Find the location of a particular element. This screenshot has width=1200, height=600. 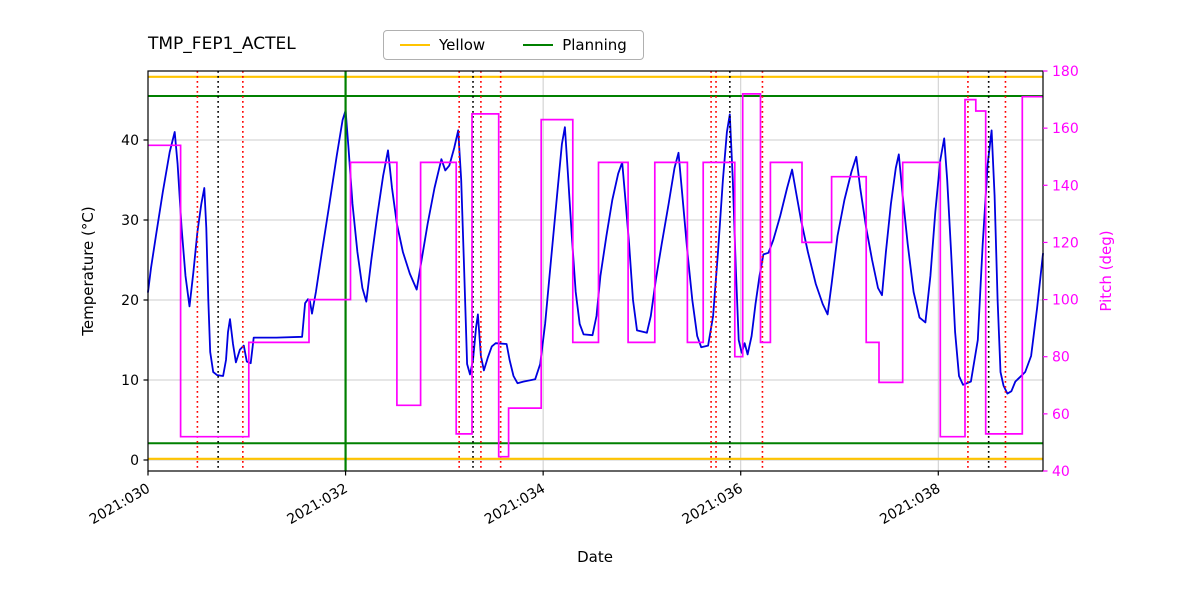

y-axis-label-temperature: Temperature (°C) is located at coordinates (88, 271).